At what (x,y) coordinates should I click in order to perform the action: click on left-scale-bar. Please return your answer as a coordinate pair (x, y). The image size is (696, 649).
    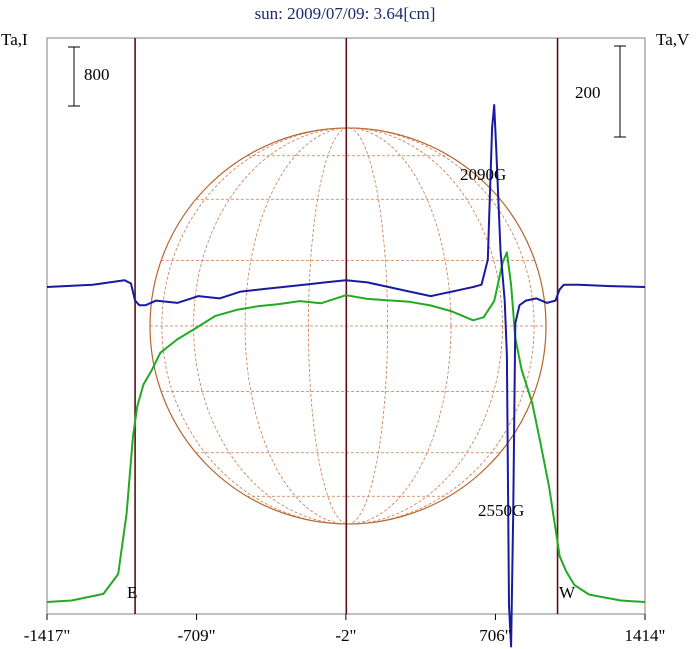
    Looking at the image, I should click on (74, 76).